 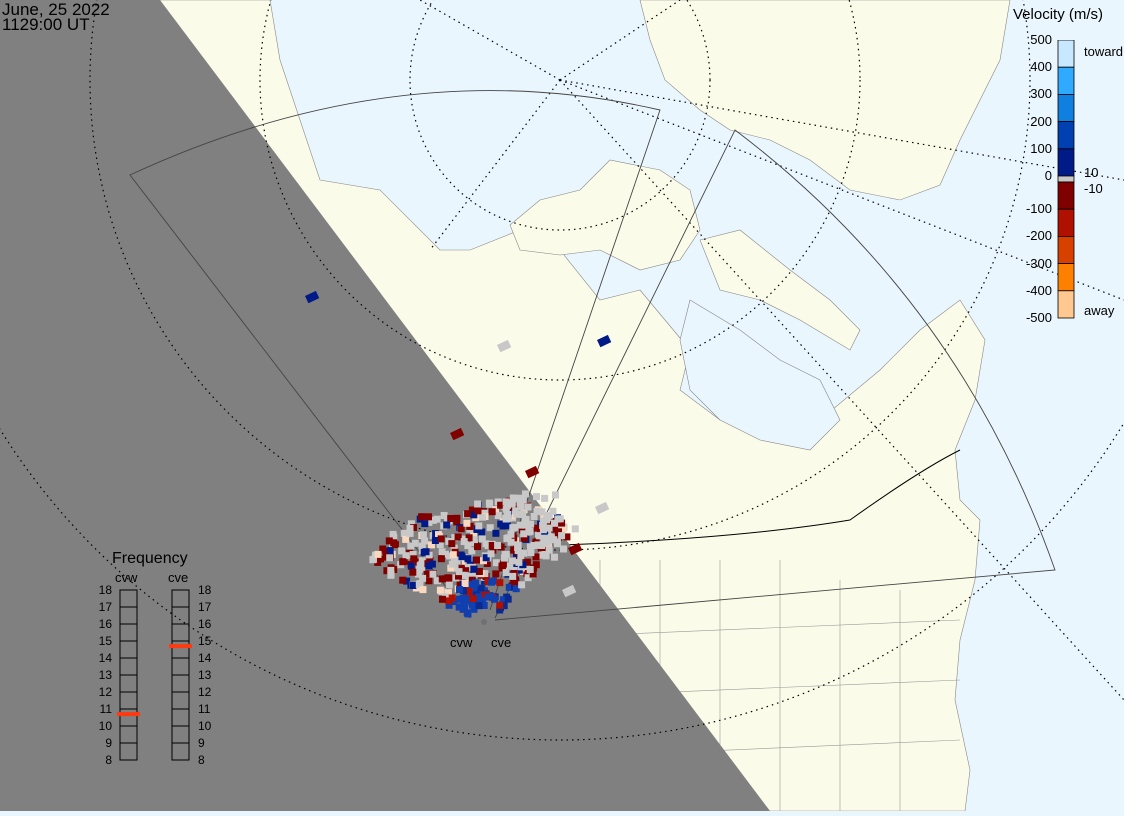 What do you see at coordinates (1099, 310) in the screenshot?
I see `away-label: away` at bounding box center [1099, 310].